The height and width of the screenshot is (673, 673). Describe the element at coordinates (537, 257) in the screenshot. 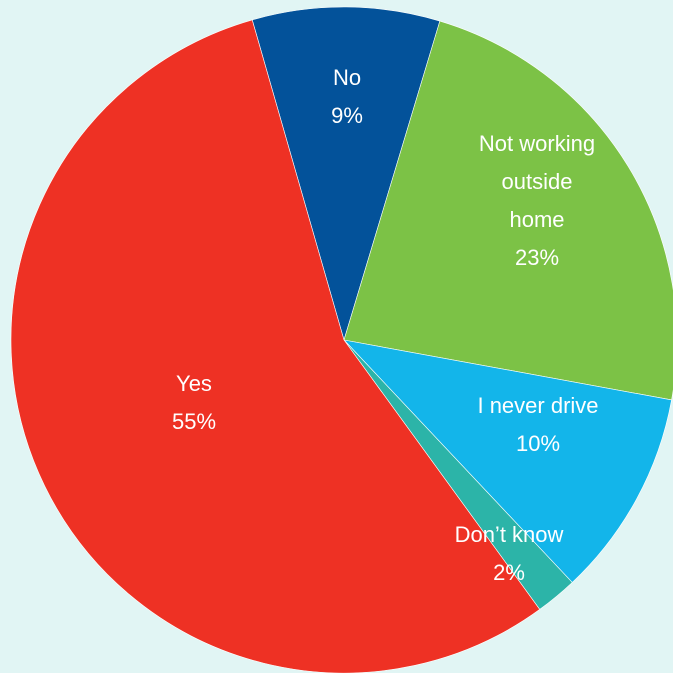

I see `slice-value-label: 23%` at that location.